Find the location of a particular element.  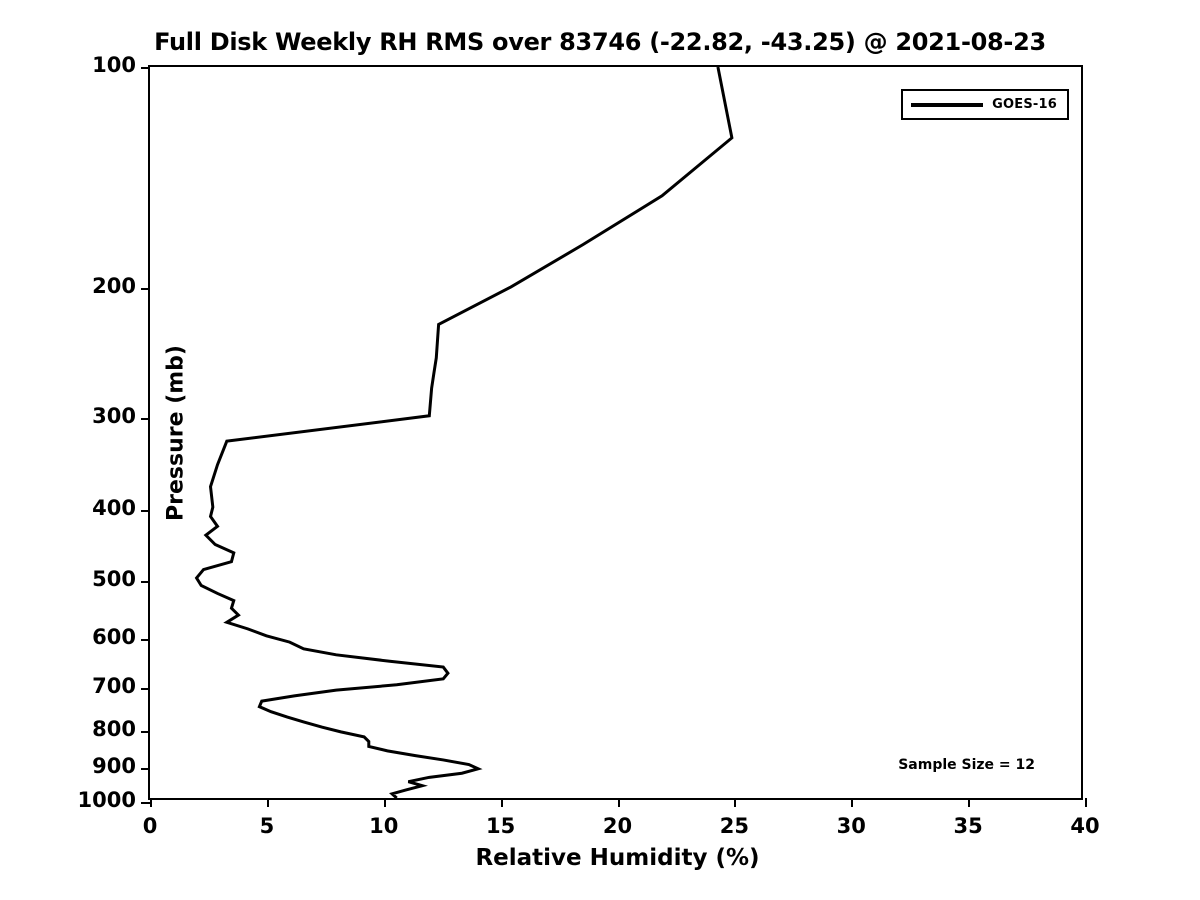

y-tick-label-200: 200 is located at coordinates (114, 286).